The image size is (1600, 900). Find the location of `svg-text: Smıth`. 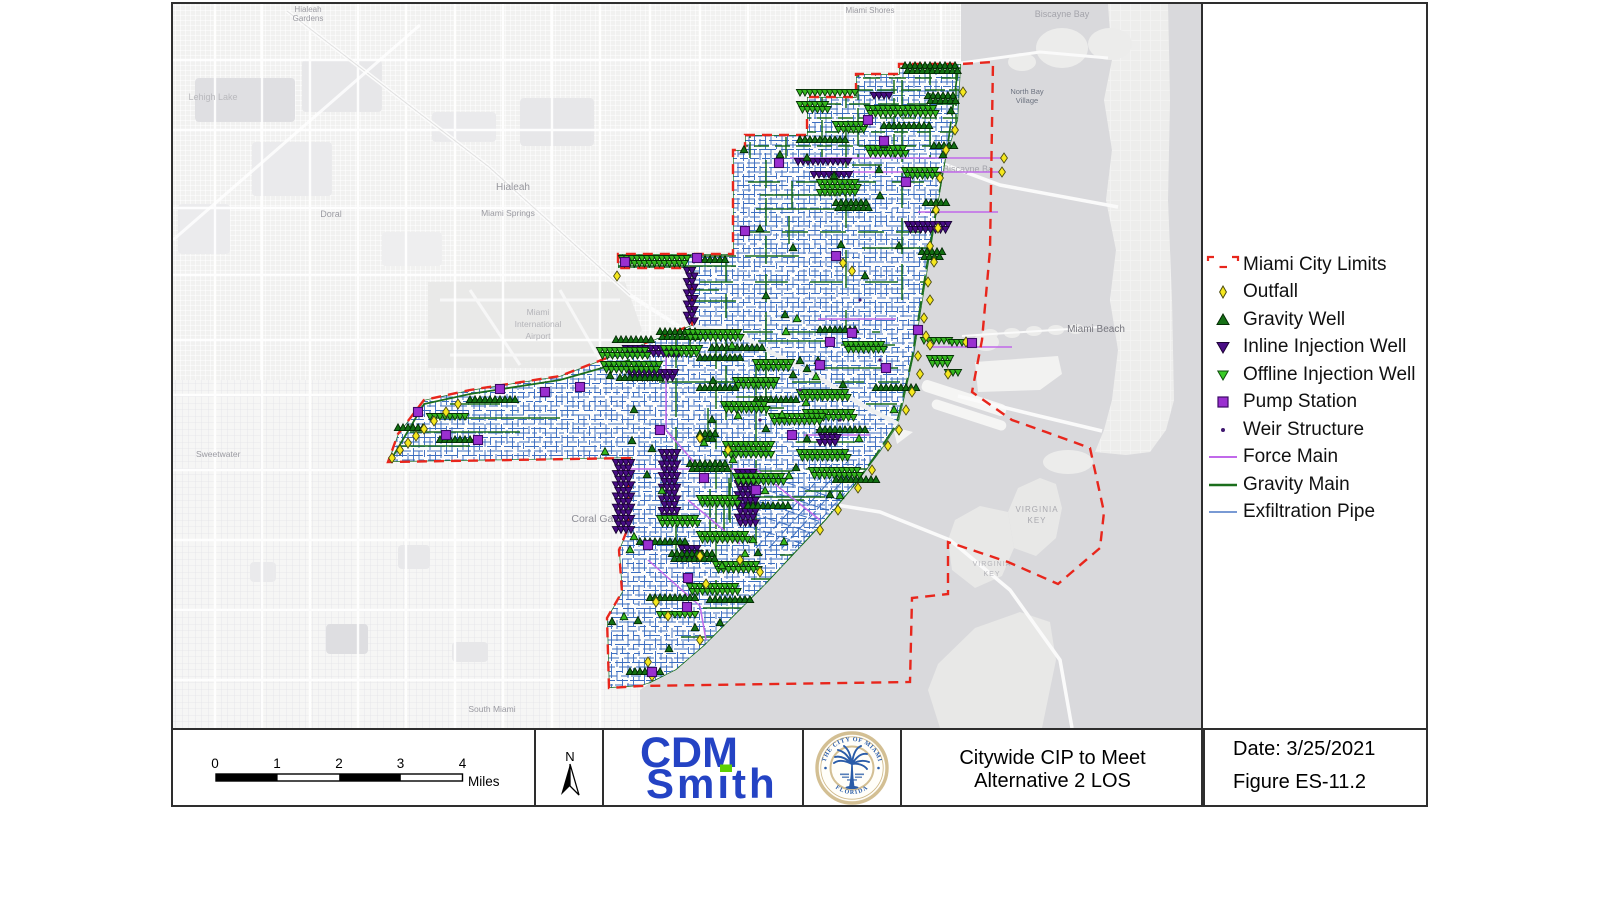

svg-text: Smıth is located at coordinates (712, 782).